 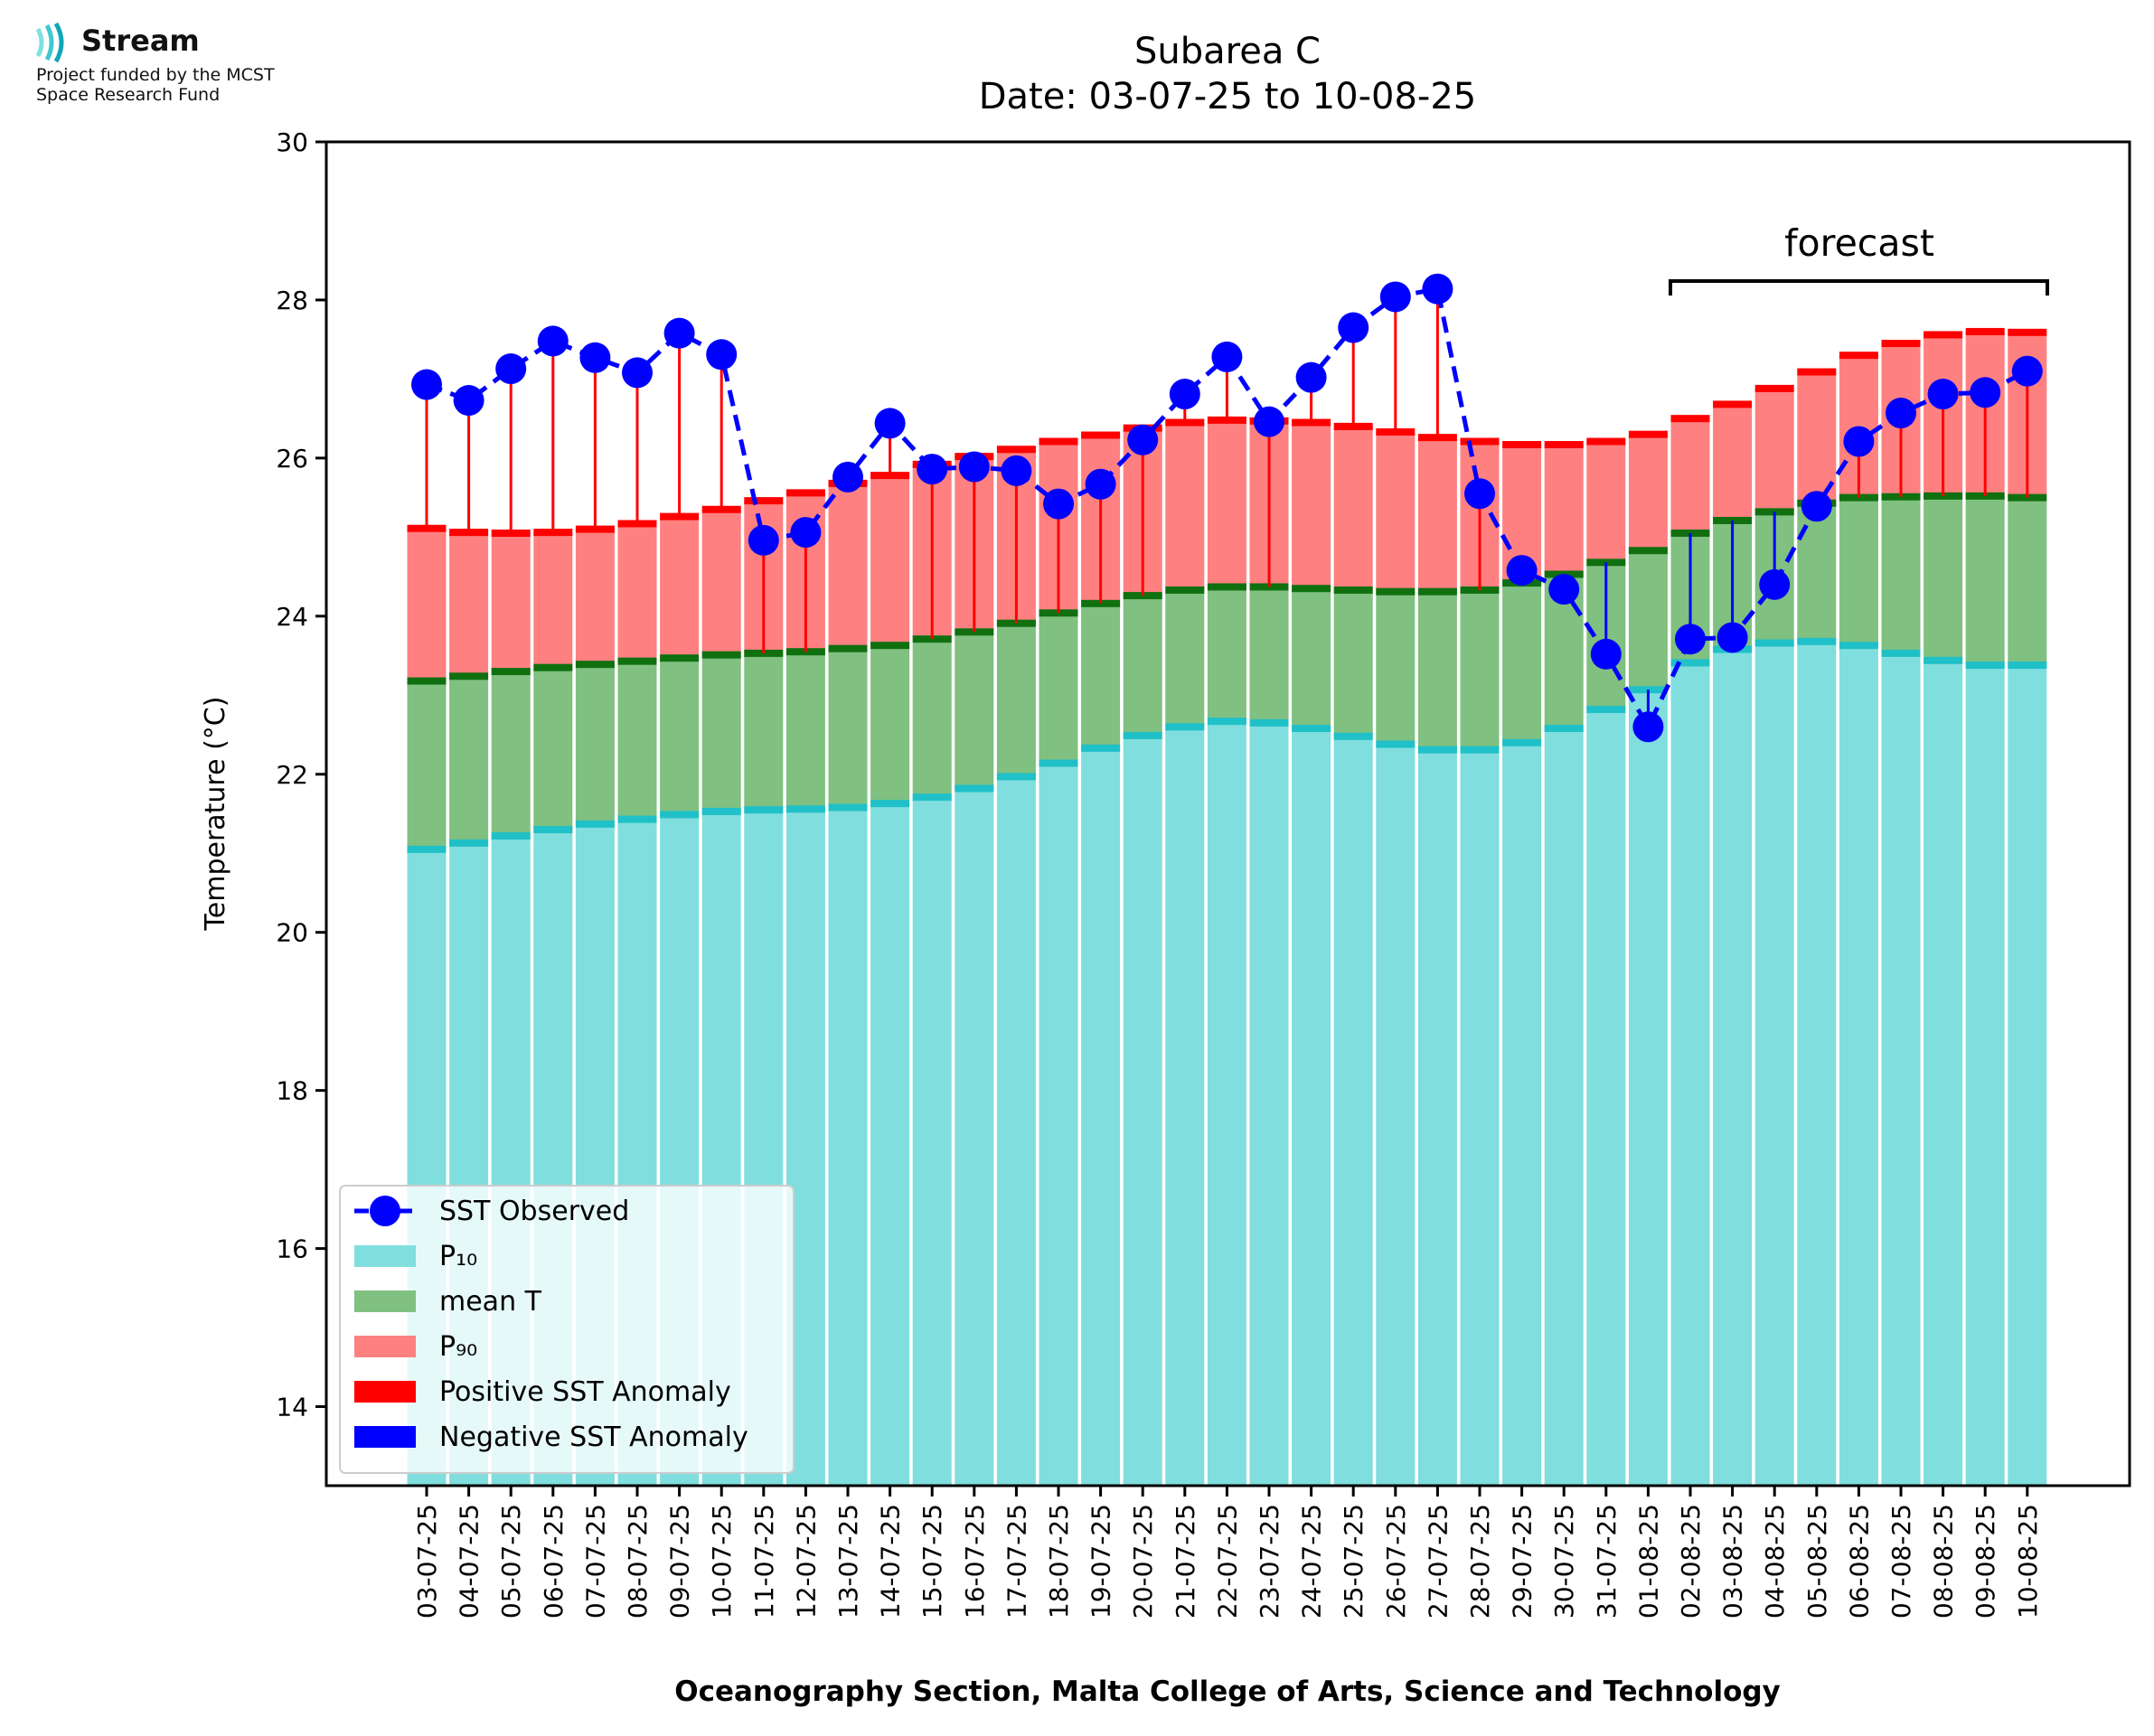 What do you see at coordinates (301, 774) in the screenshot?
I see `y-axis: 14 16 18 20 22 24 26 28 30` at bounding box center [301, 774].